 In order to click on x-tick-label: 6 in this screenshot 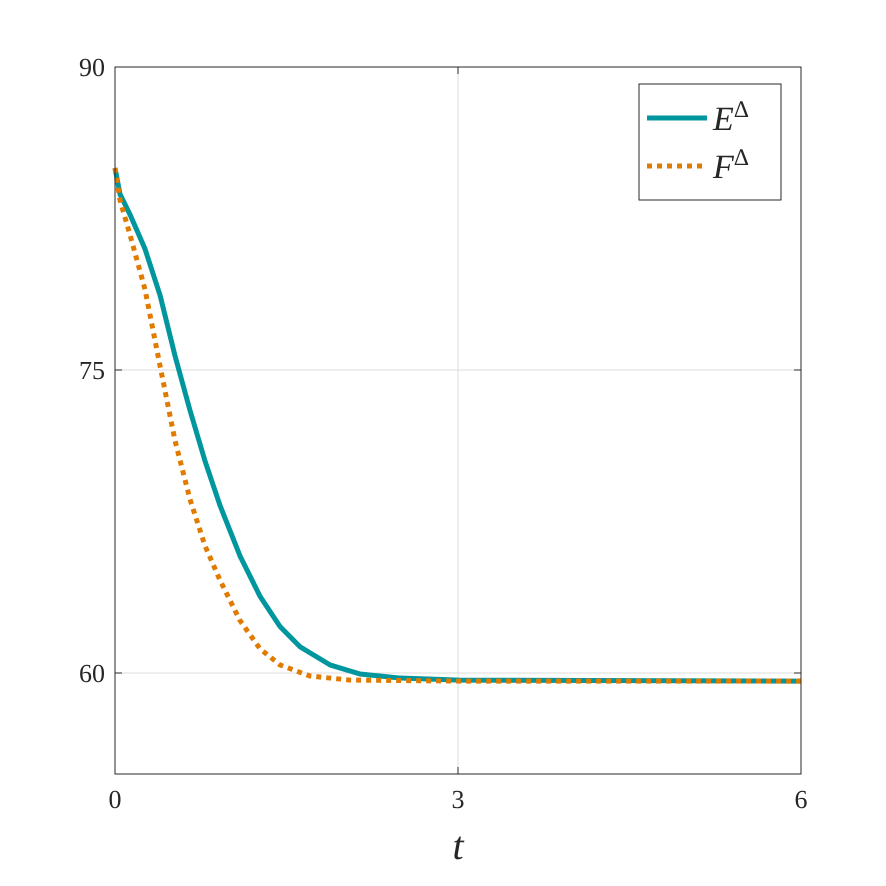, I will do `click(801, 799)`.